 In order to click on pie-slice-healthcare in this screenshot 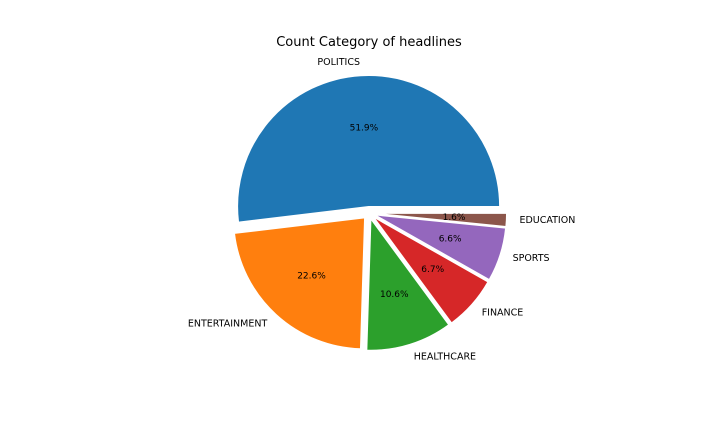, I will do `click(408, 284)`.